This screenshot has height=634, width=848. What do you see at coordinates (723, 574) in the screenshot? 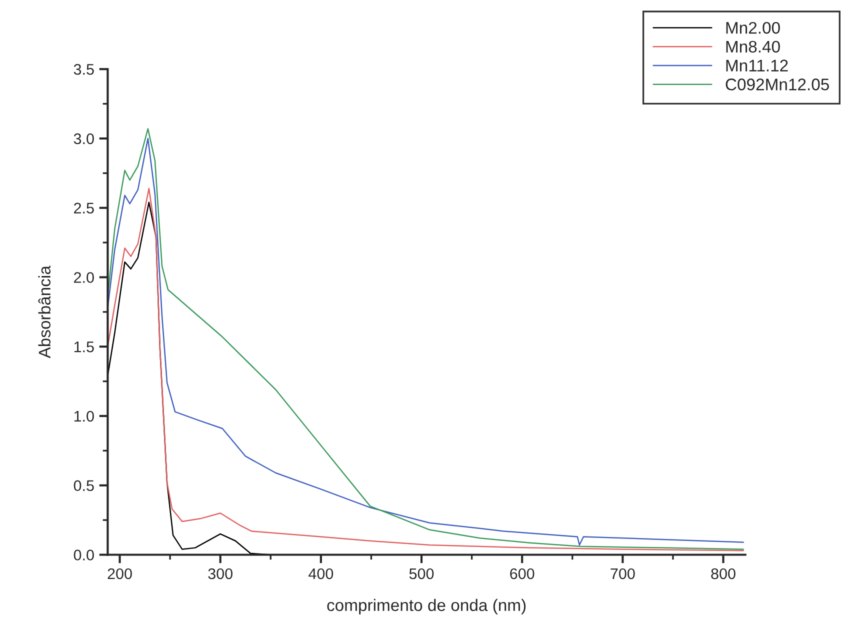
I see `x-tick-label: 800` at bounding box center [723, 574].